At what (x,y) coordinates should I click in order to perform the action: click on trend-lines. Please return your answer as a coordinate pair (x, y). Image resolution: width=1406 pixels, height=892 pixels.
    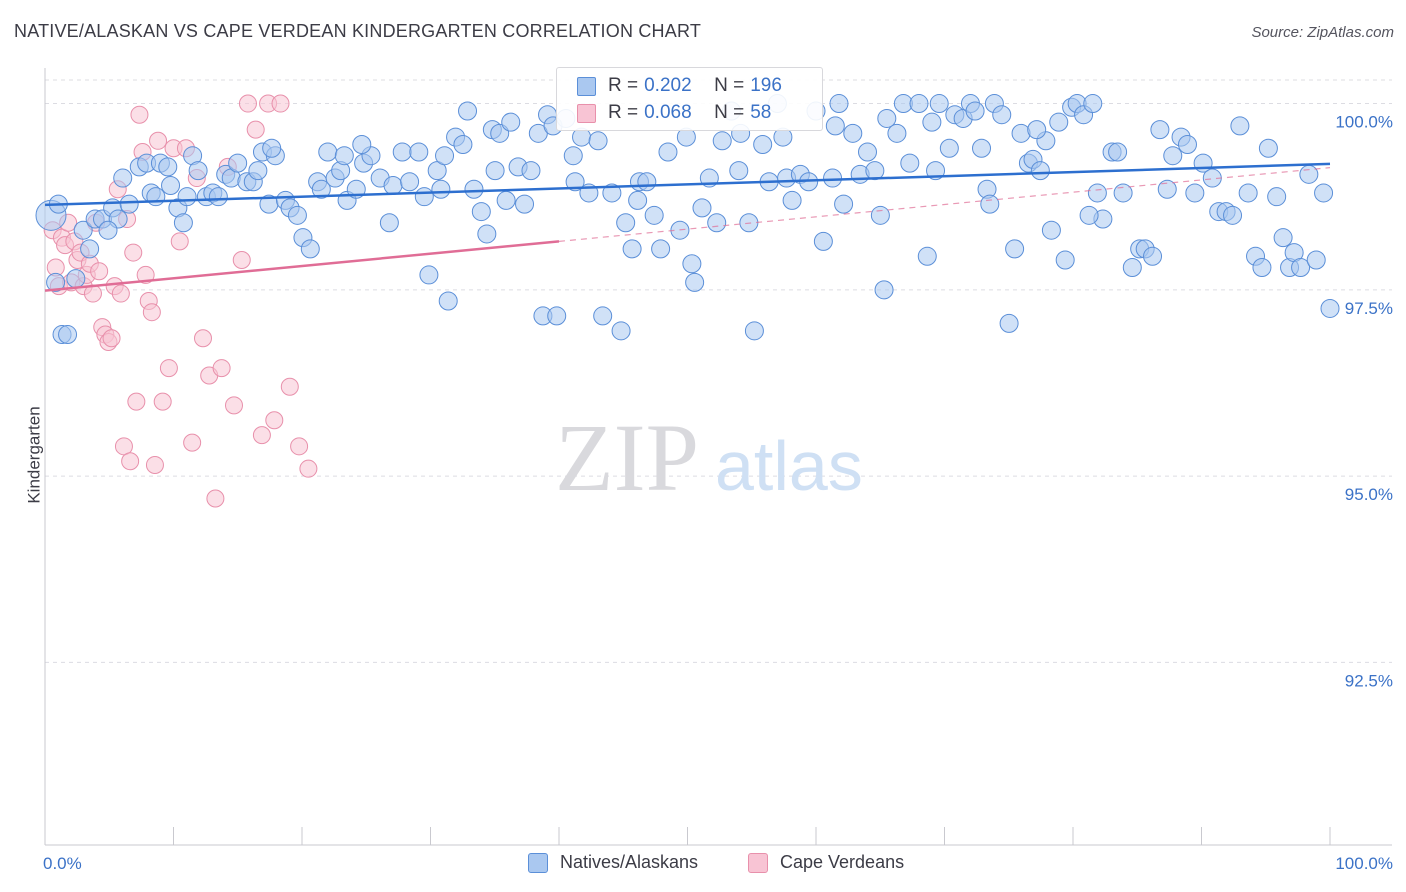
    Looking at the image, I should click on (687, 227).